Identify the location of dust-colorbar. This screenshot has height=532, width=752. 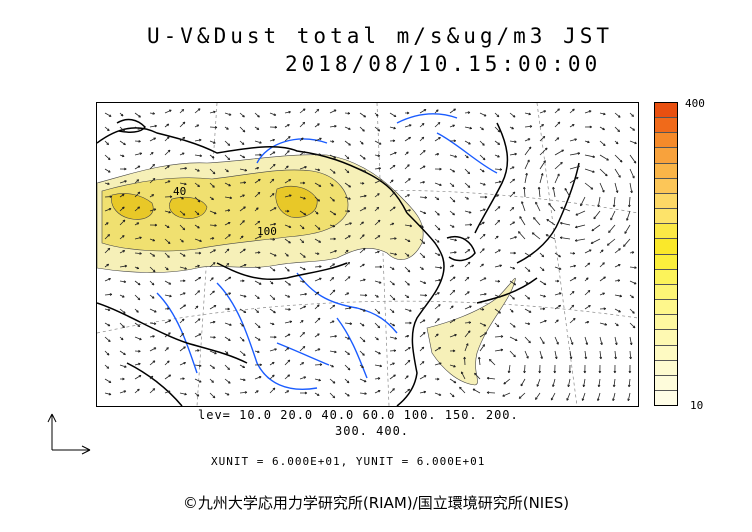
(666, 254).